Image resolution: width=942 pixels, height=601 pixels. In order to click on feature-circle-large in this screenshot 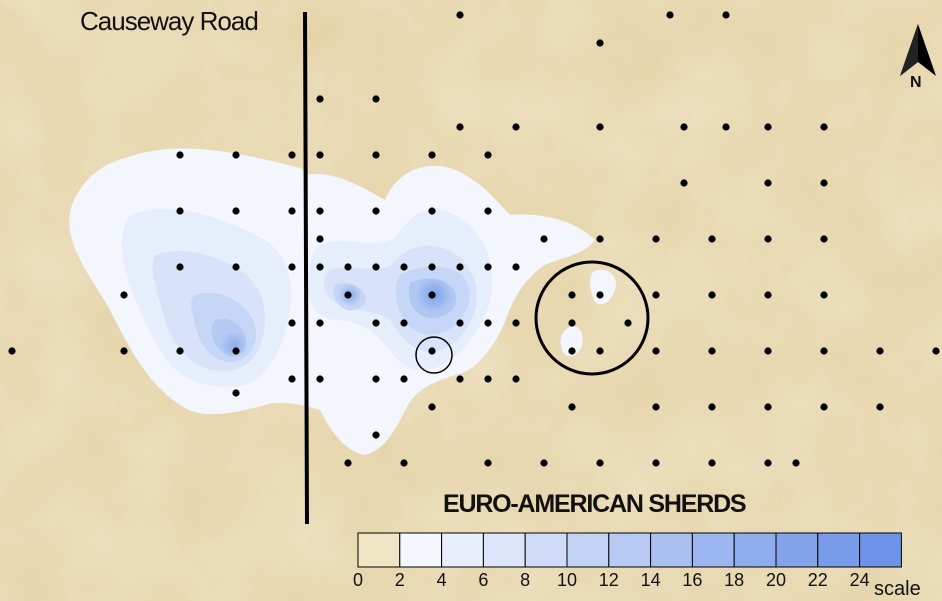, I will do `click(592, 318)`.